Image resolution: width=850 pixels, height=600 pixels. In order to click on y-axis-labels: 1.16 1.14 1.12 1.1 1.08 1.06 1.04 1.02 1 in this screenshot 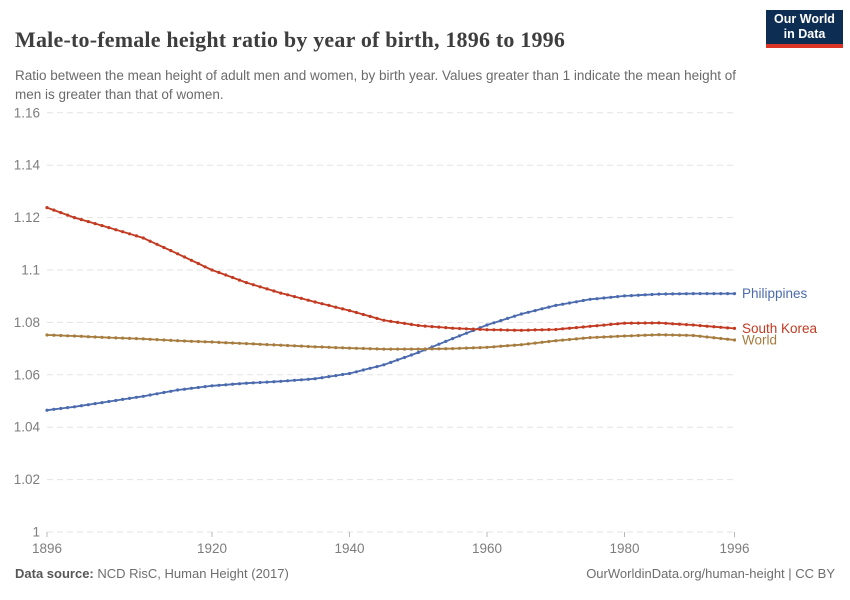, I will do `click(27, 322)`.